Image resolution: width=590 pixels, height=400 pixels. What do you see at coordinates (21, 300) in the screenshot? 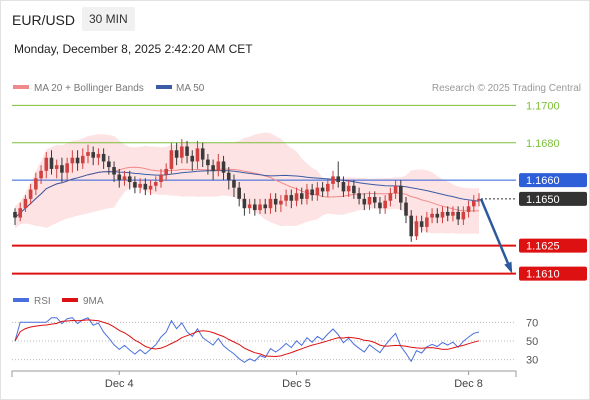
I see `rsi-legend-swatch` at bounding box center [21, 300].